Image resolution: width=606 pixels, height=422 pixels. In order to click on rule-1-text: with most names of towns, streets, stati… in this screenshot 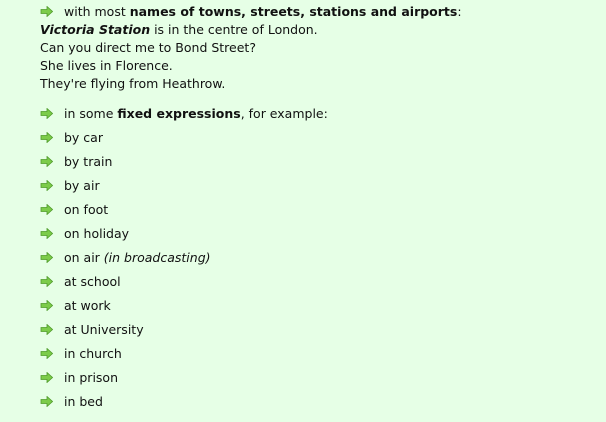, I will do `click(263, 11)`.